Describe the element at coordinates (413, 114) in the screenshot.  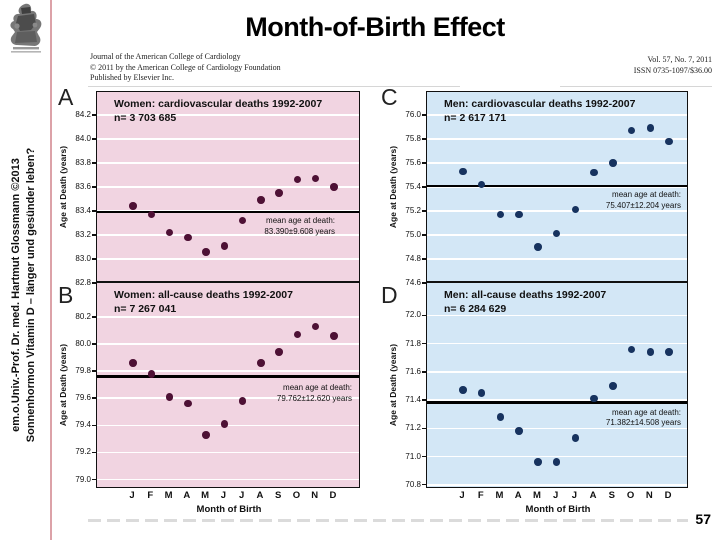
I see `y-tick-label: 76.0` at that location.